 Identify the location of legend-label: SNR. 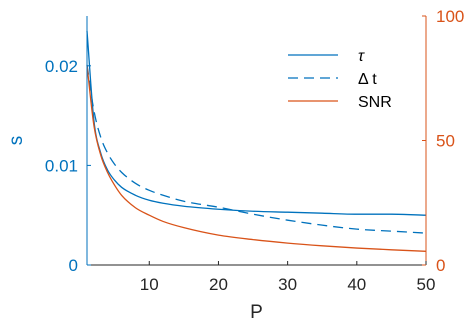
(375, 102).